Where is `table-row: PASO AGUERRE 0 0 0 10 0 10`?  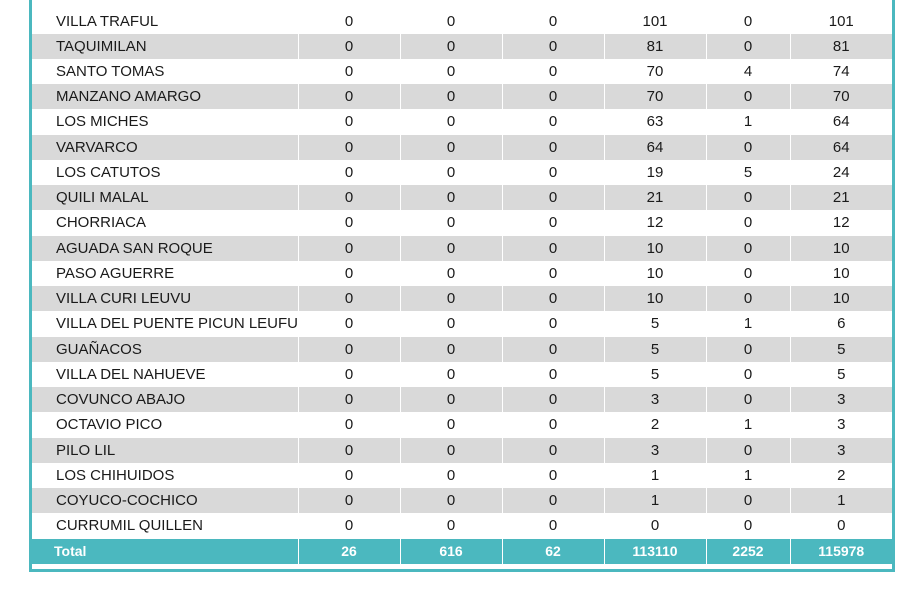 table-row: PASO AGUERRE 0 0 0 10 0 10 is located at coordinates (462, 273).